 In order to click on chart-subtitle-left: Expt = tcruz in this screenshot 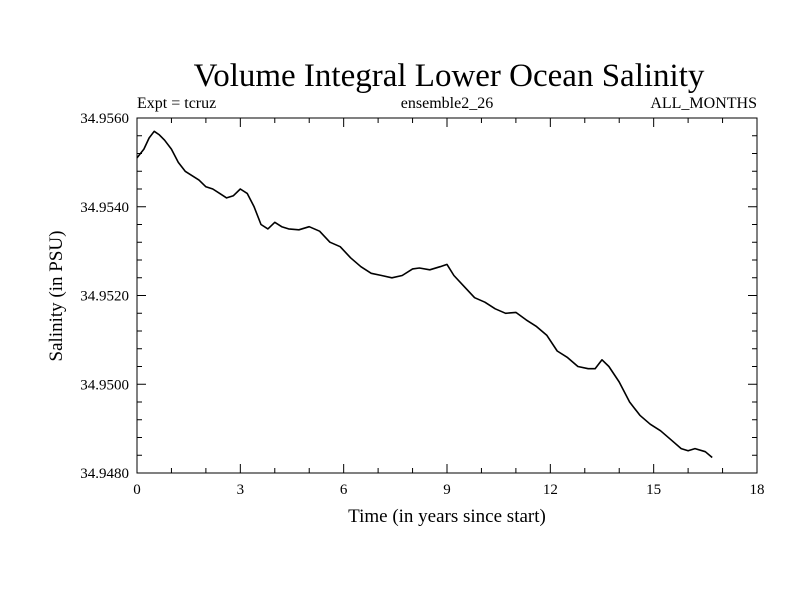, I will do `click(176, 103)`.